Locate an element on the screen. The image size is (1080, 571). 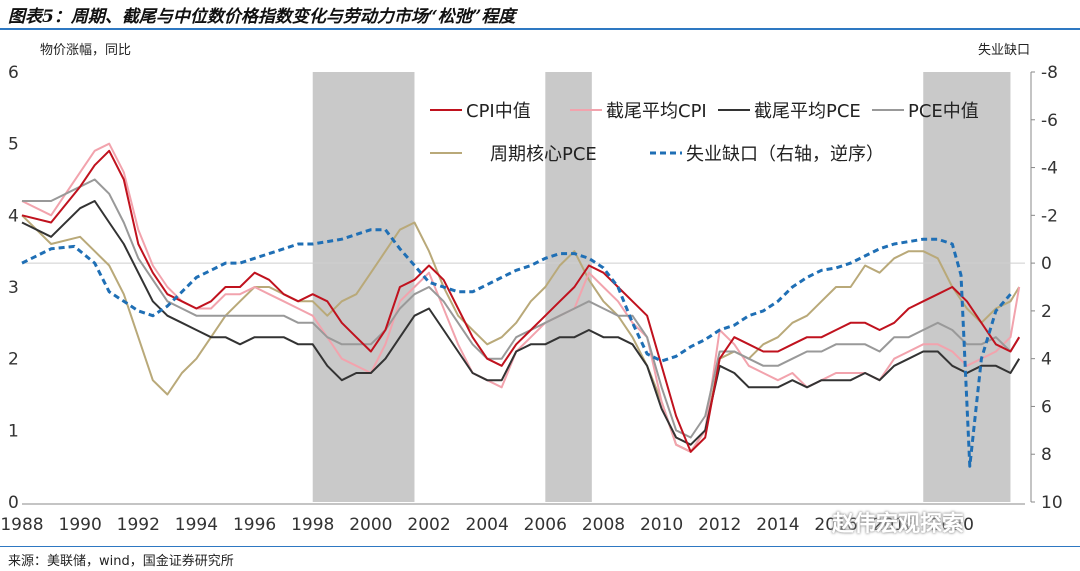
legend-label-0: CPI中值 is located at coordinates (498, 111).